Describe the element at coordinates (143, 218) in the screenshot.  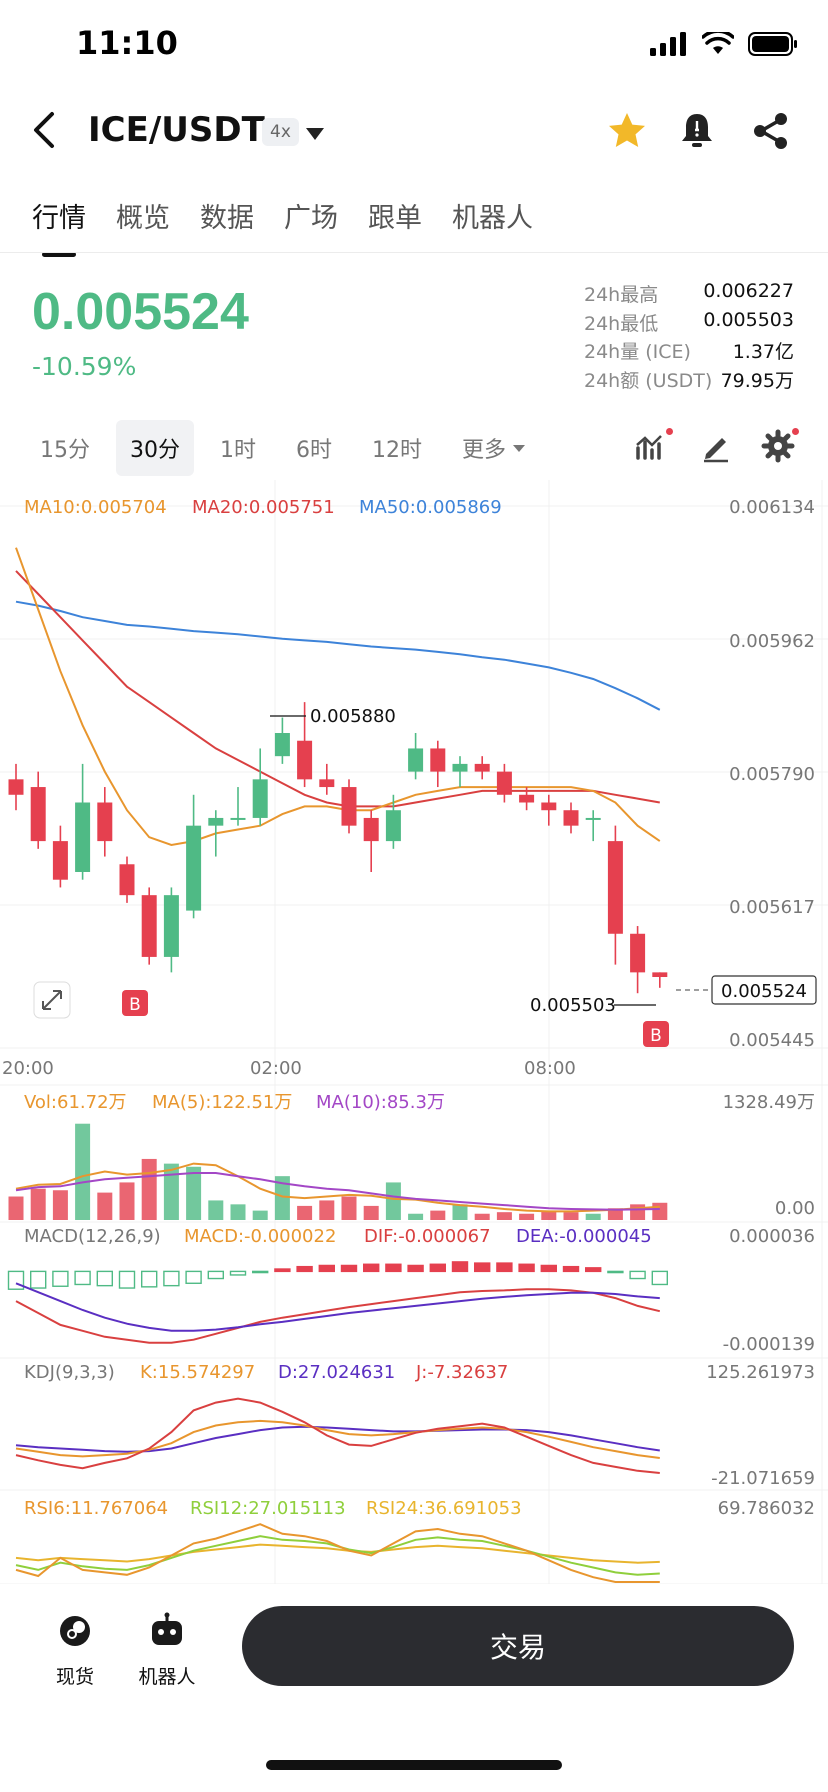
I see `tab-overview: 概览` at that location.